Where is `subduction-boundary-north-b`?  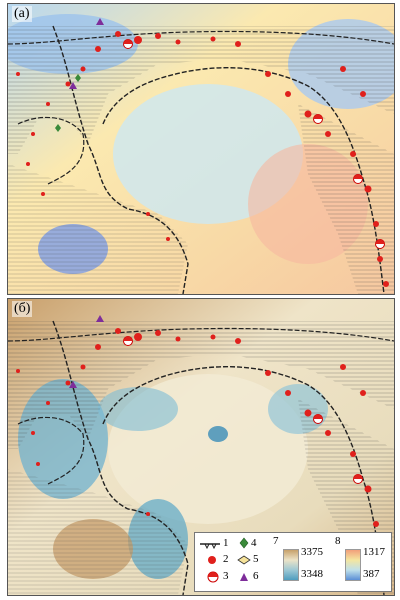 subduction-boundary-north-b is located at coordinates (201, 334).